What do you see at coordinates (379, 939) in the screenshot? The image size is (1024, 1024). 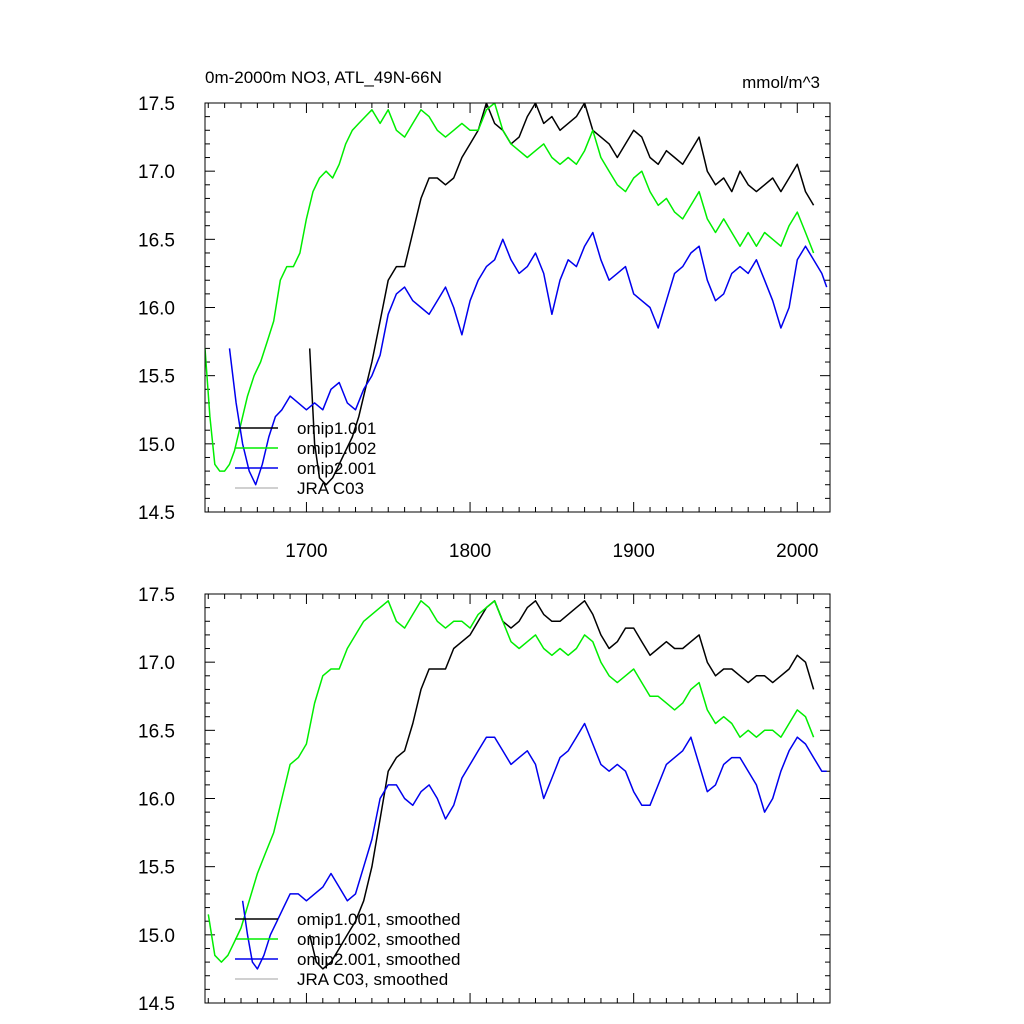 I see `legend-label: omip1.002, smoothed` at bounding box center [379, 939].